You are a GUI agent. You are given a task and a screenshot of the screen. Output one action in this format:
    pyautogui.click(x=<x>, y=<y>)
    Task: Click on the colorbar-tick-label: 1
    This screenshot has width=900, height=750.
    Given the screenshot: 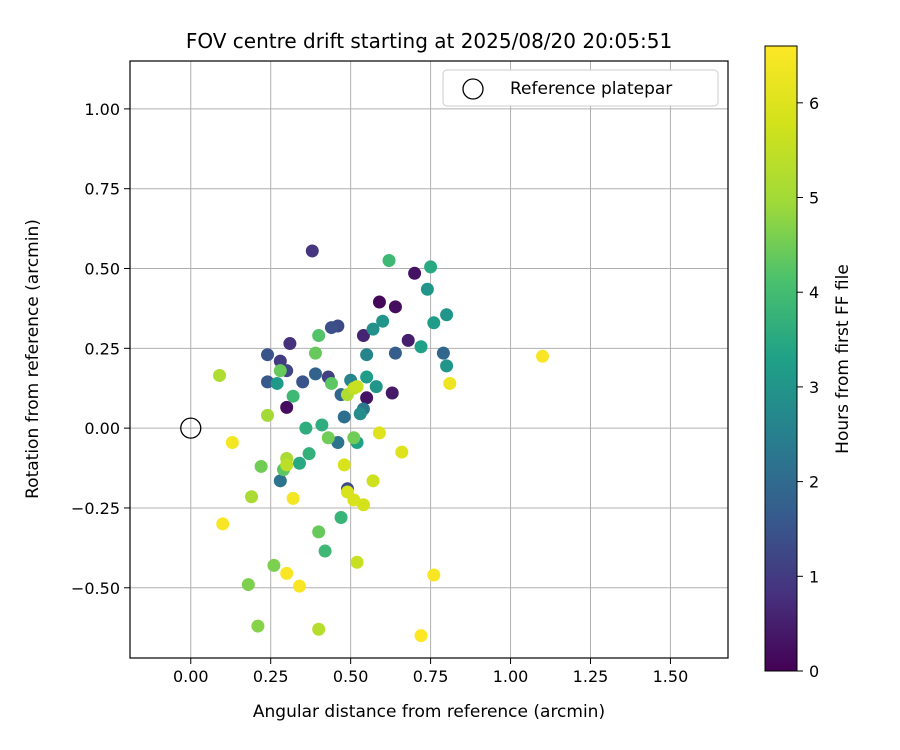 What is the action you would take?
    pyautogui.click(x=814, y=576)
    